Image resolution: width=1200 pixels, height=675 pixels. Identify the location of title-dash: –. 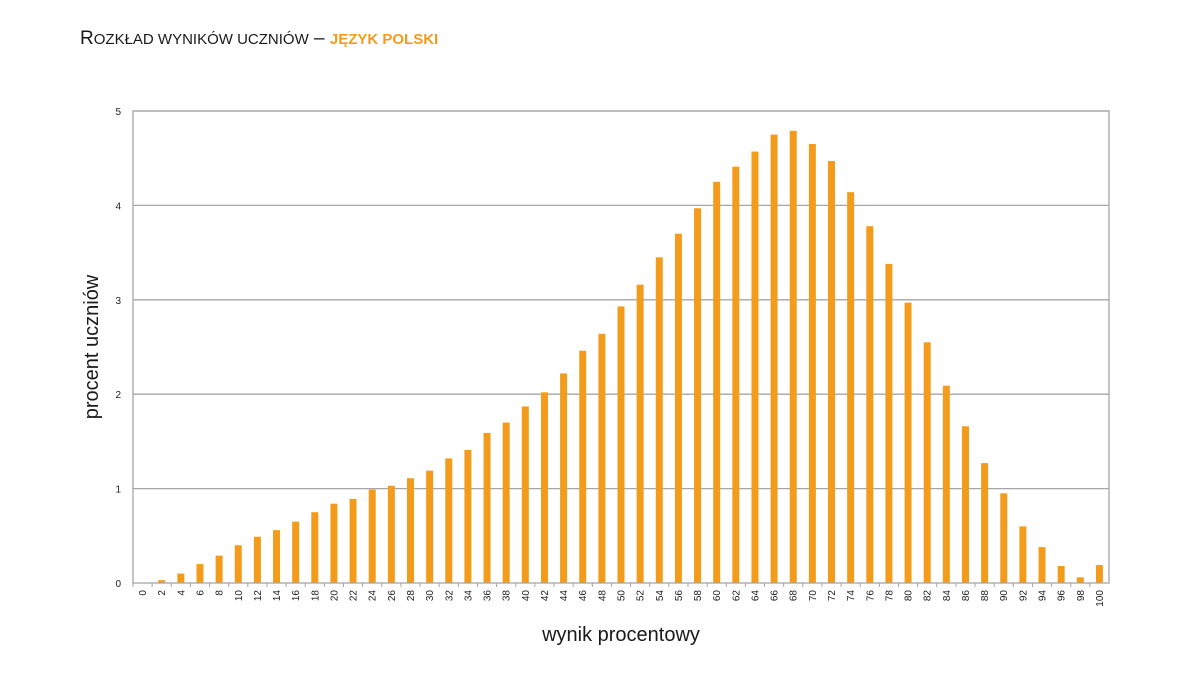
(319, 38).